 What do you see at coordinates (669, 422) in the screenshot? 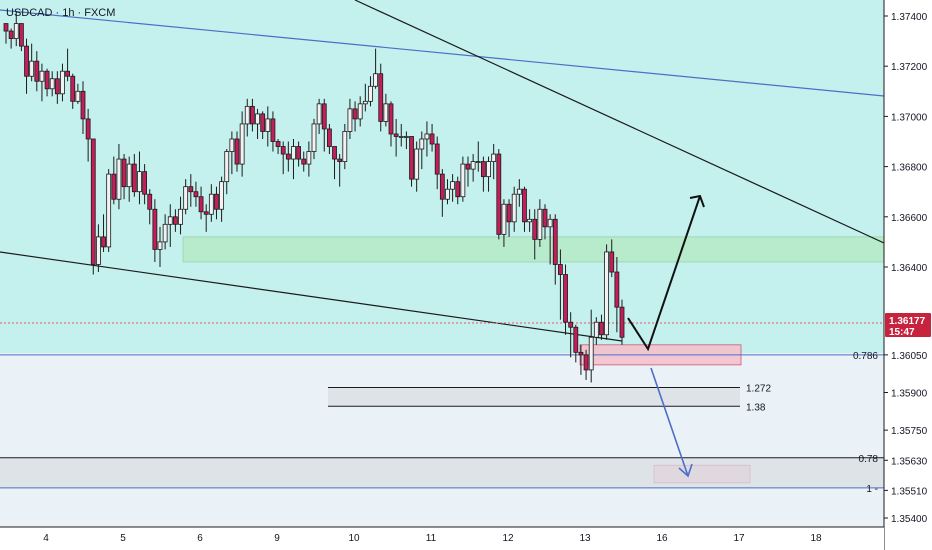
I see `bearish-projection-arrow` at bounding box center [669, 422].